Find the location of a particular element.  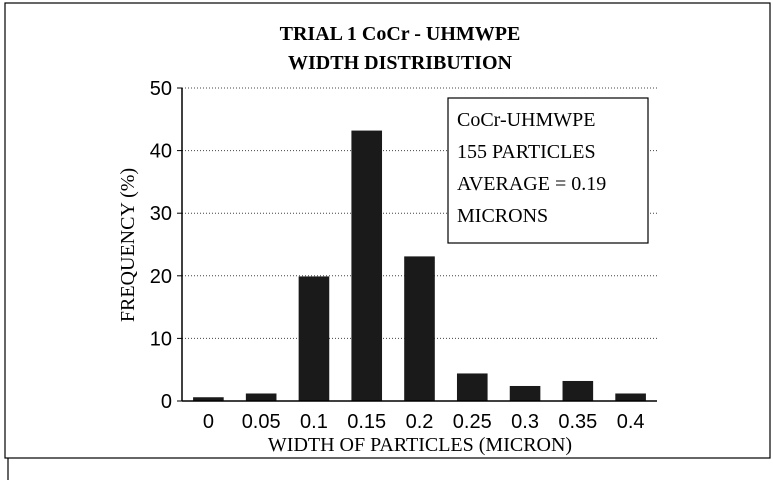

x-tick-label: 0 is located at coordinates (208, 422).